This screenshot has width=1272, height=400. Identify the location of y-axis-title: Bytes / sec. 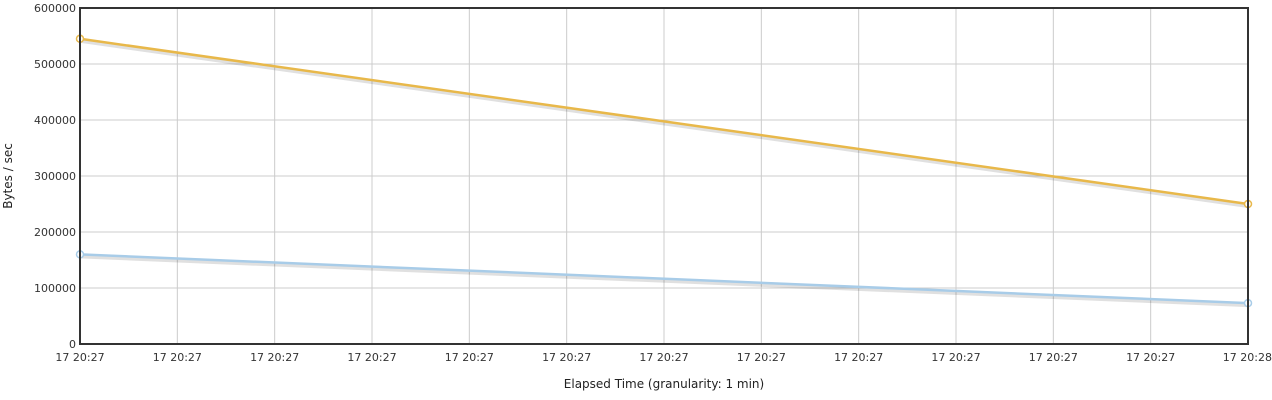
(8, 176).